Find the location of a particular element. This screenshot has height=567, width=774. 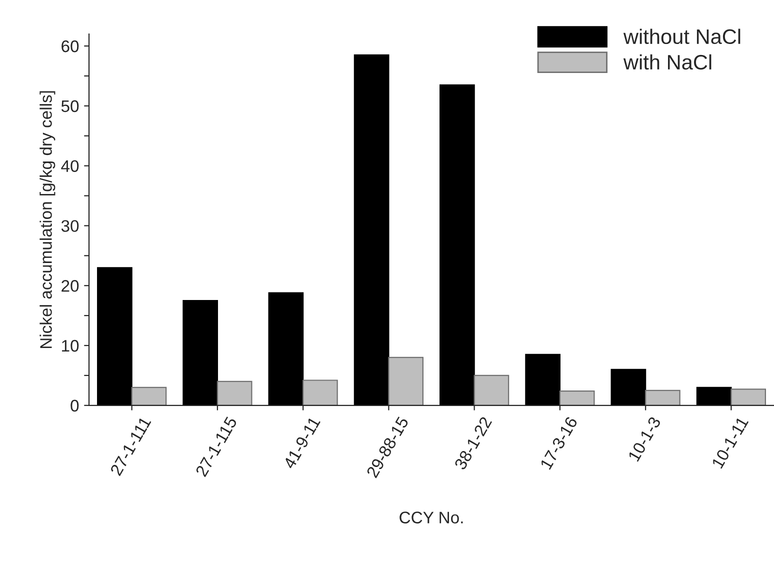

y-tick-label: 40 is located at coordinates (70, 166).